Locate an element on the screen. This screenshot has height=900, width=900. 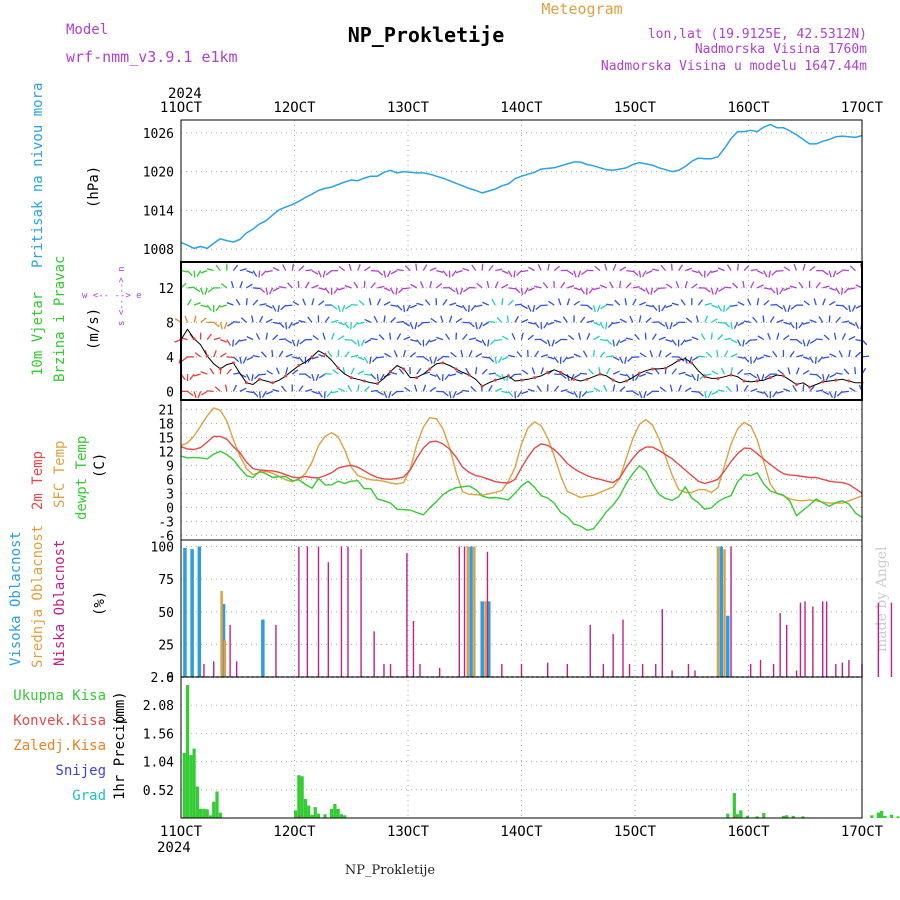
cloud-unit: (%) is located at coordinates (100, 603).